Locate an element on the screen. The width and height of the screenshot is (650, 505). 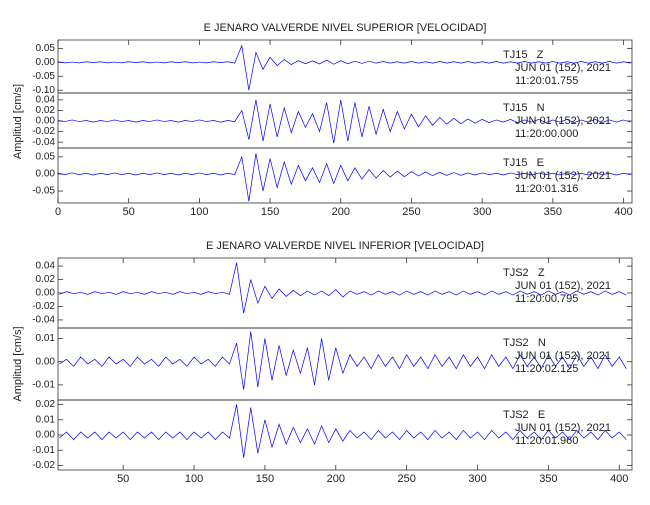
station-label: TJS2 N is located at coordinates (524, 343).